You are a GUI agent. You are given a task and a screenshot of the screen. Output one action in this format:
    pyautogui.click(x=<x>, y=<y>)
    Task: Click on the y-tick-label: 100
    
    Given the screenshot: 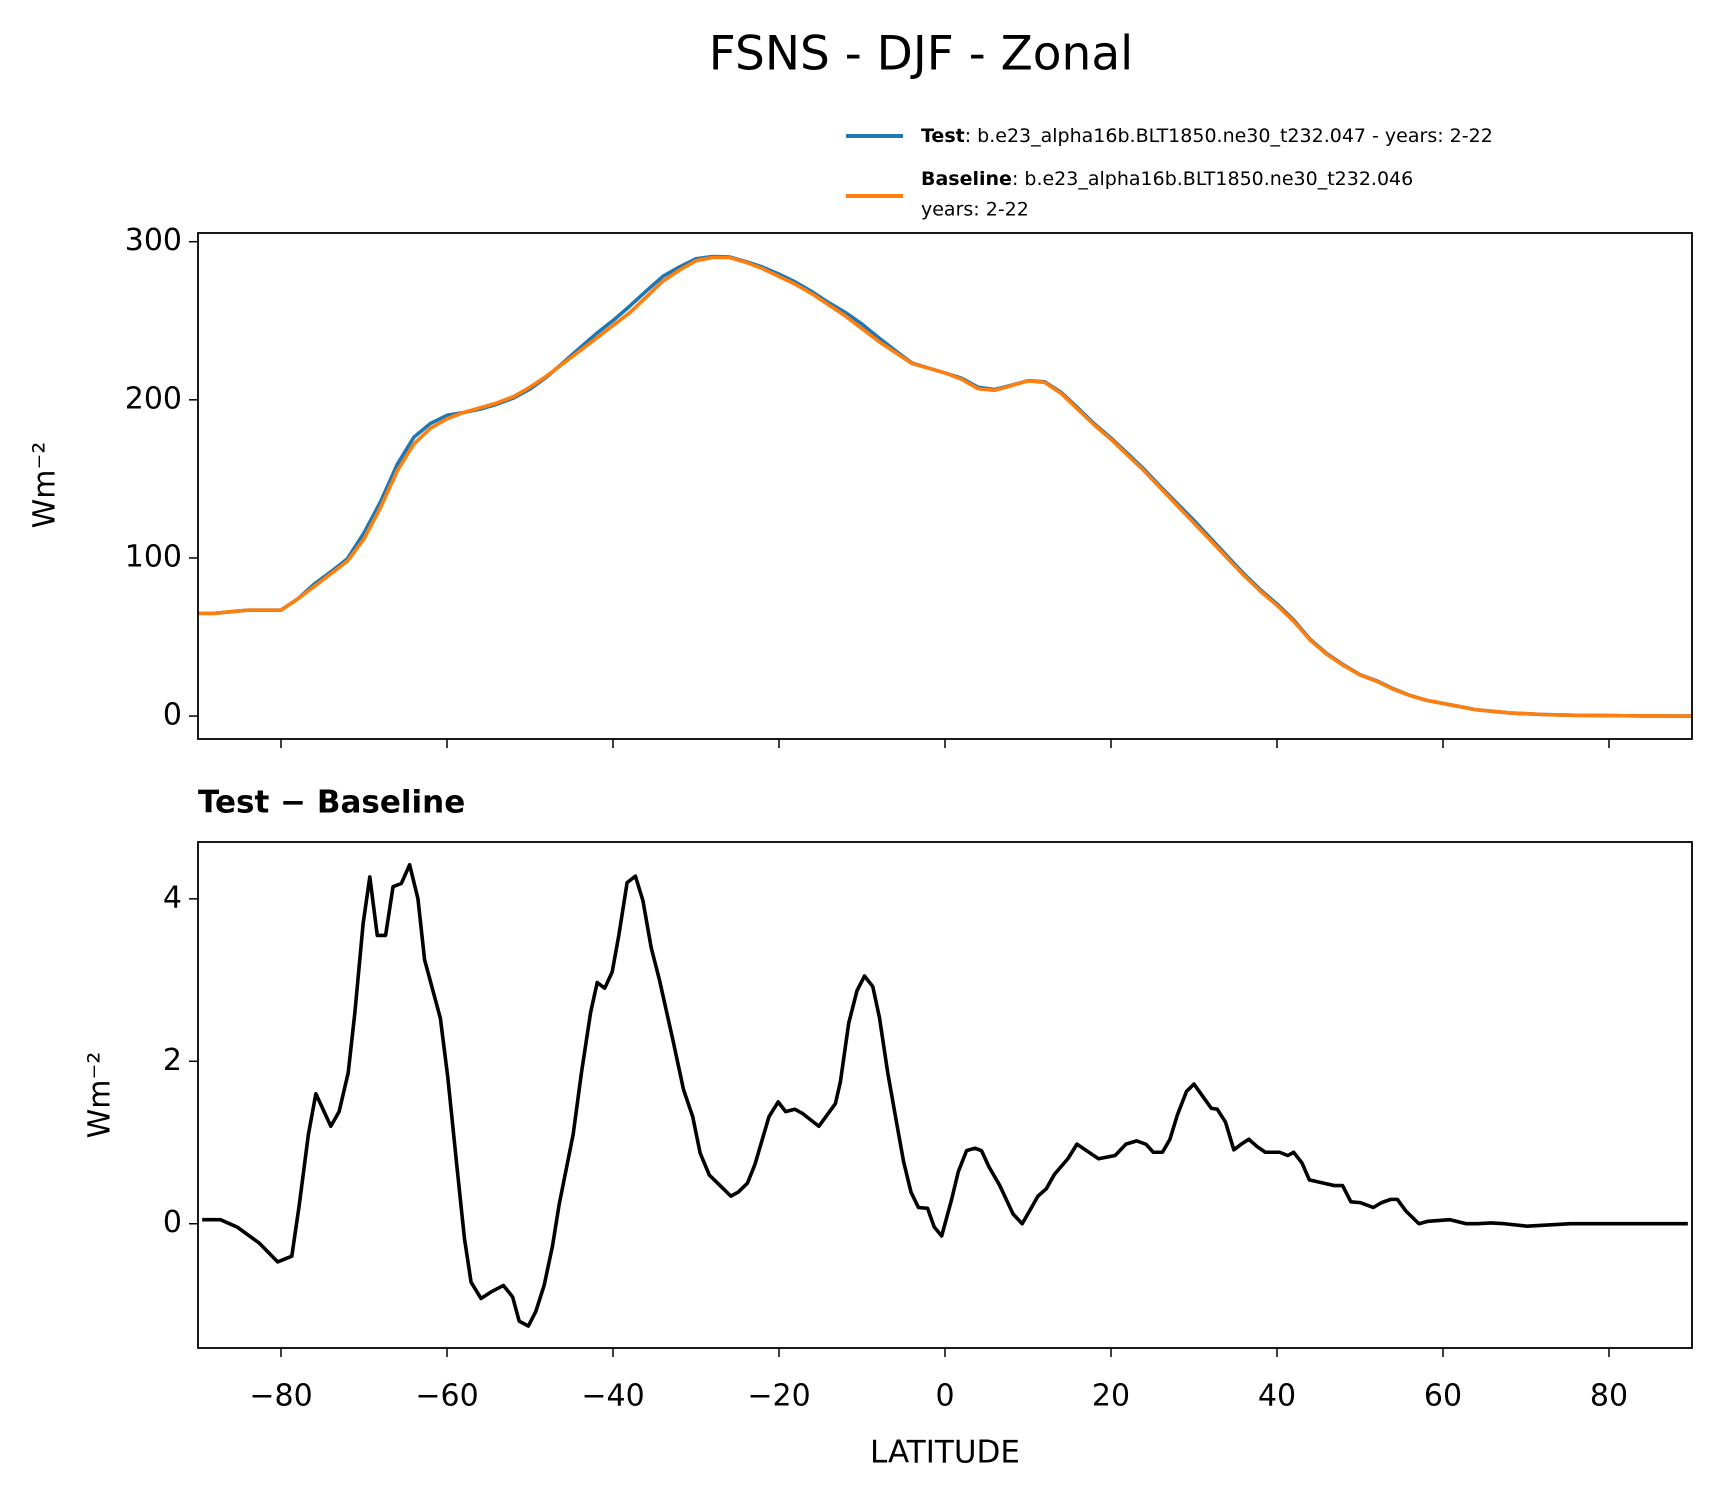 What is the action you would take?
    pyautogui.click(x=153, y=556)
    